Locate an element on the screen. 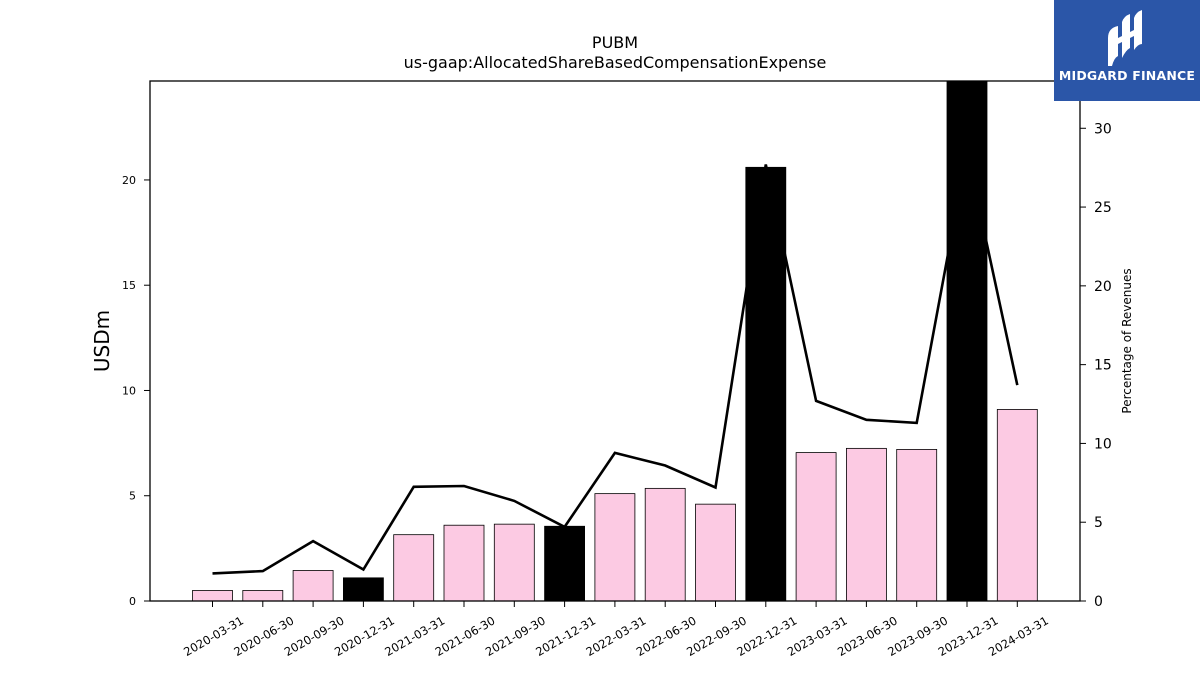 Image resolution: width=1200 pixels, height=675 pixels. y2-tick-label: 20 is located at coordinates (1103, 287).